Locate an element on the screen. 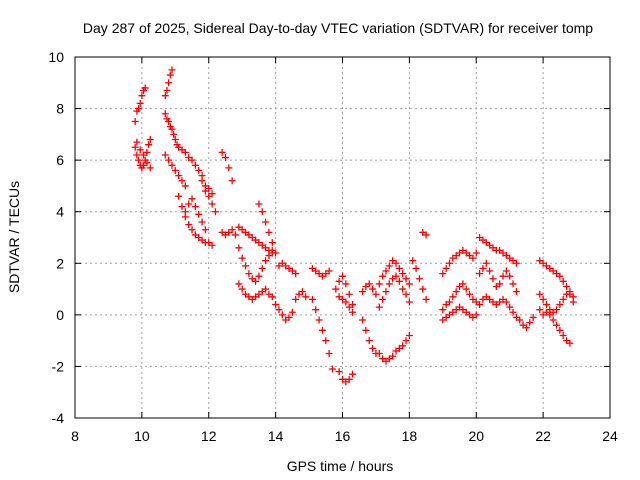 Image resolution: width=640 pixels, height=480 pixels. y-tick-label: 6 is located at coordinates (60, 160).